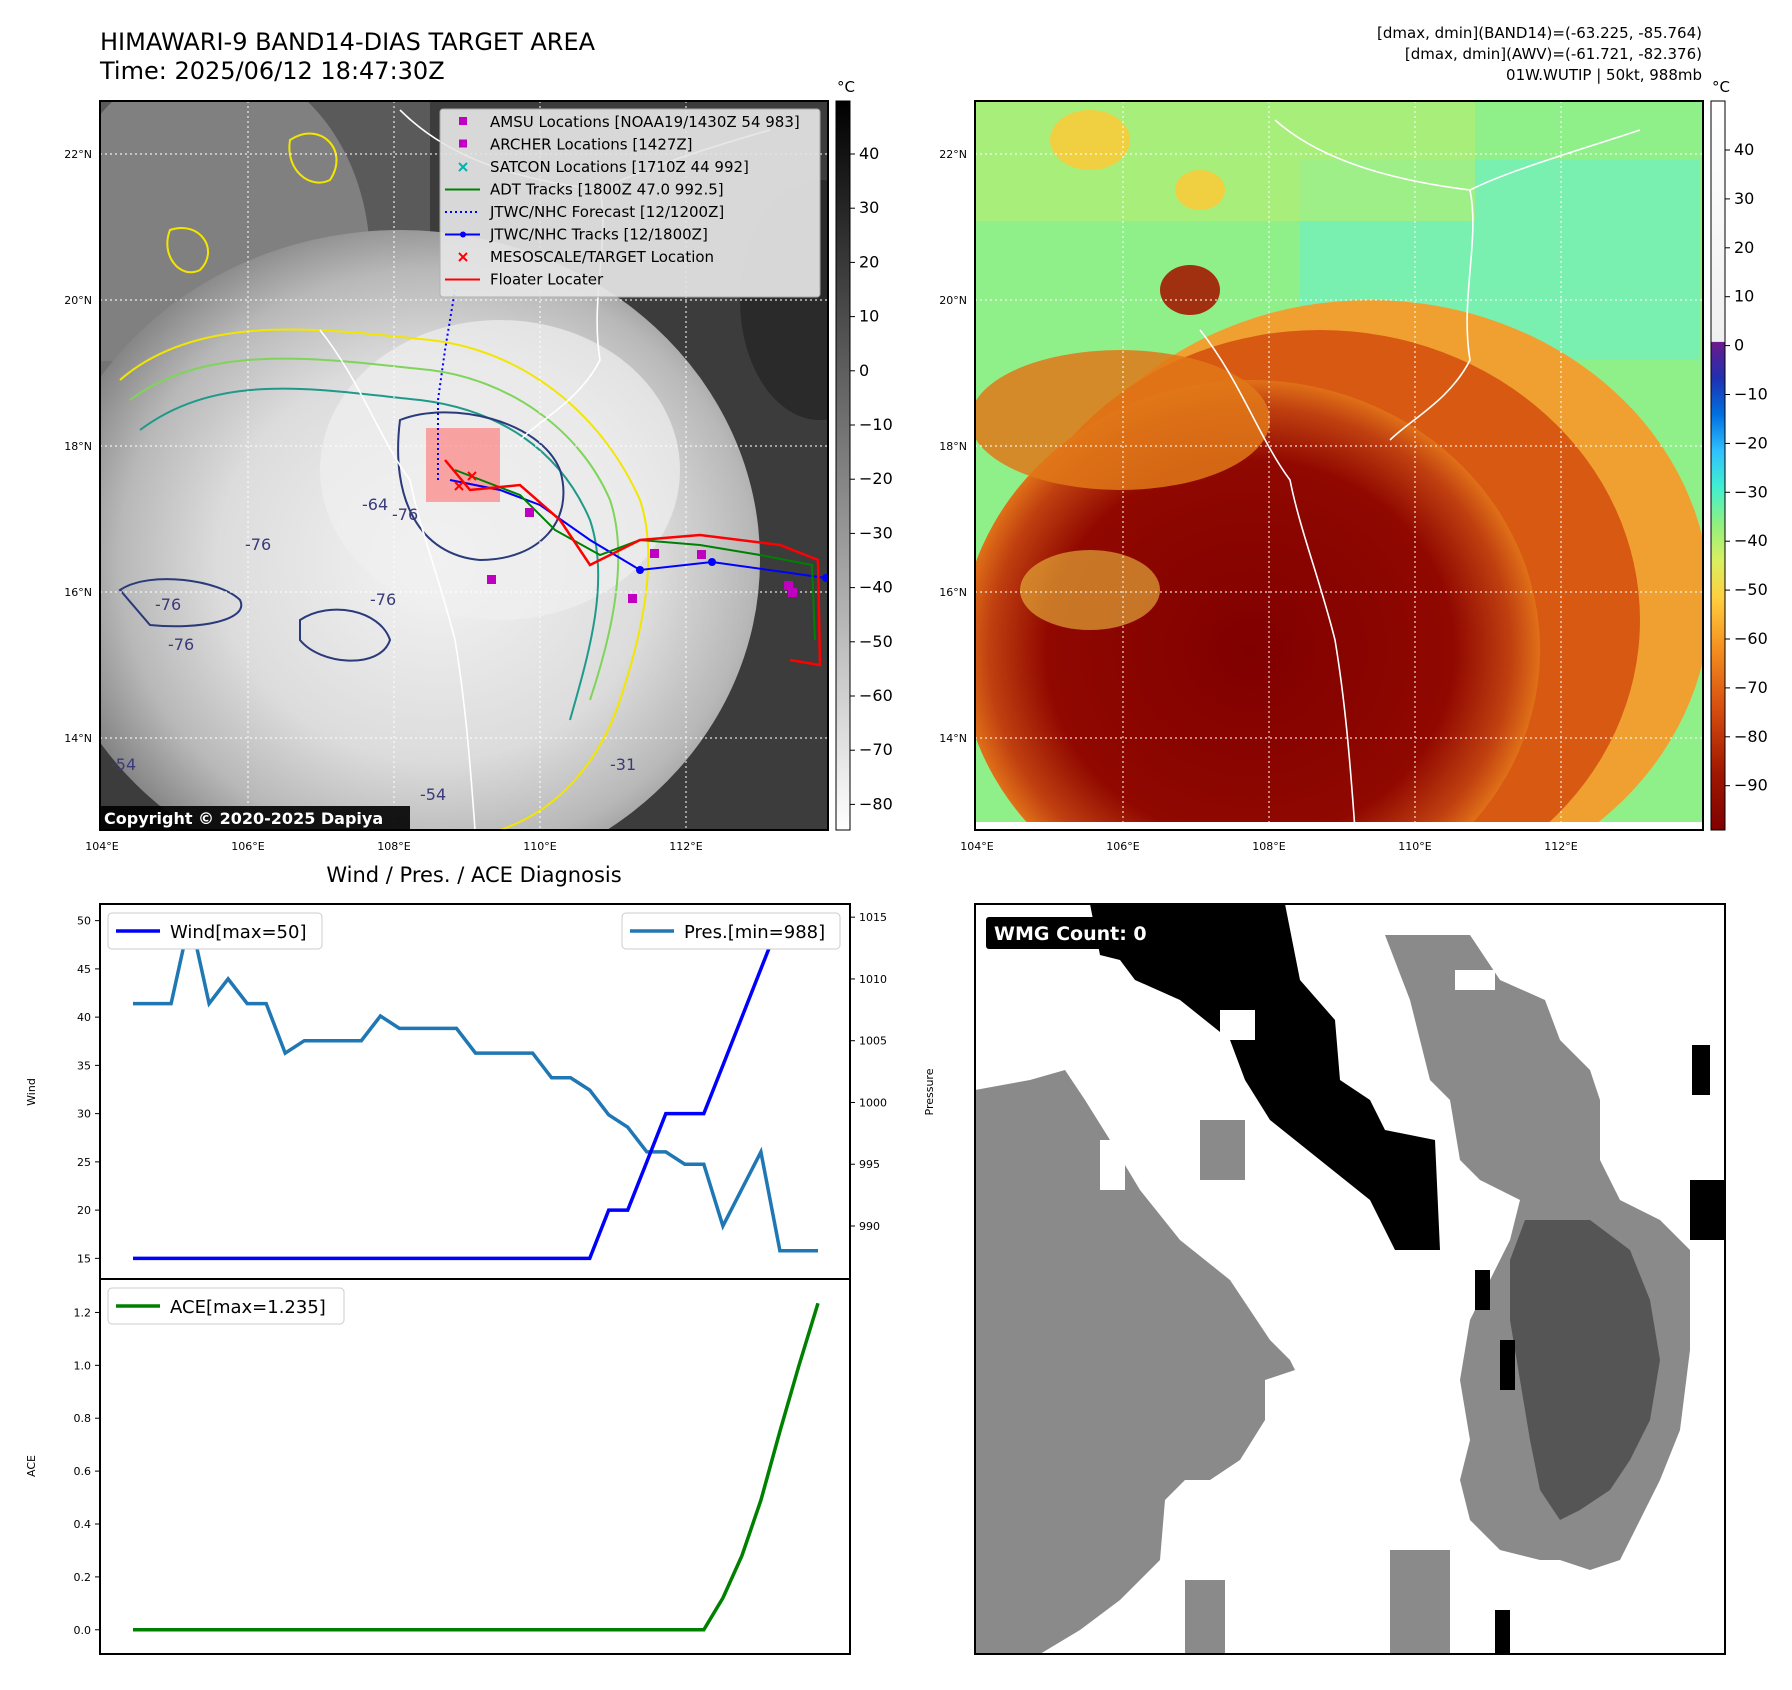 This screenshot has height=1690, width=1792. Describe the element at coordinates (607, 190) in the screenshot. I see `legend-label: ADT Tracks [1800Z 47.0 992.5]` at that location.